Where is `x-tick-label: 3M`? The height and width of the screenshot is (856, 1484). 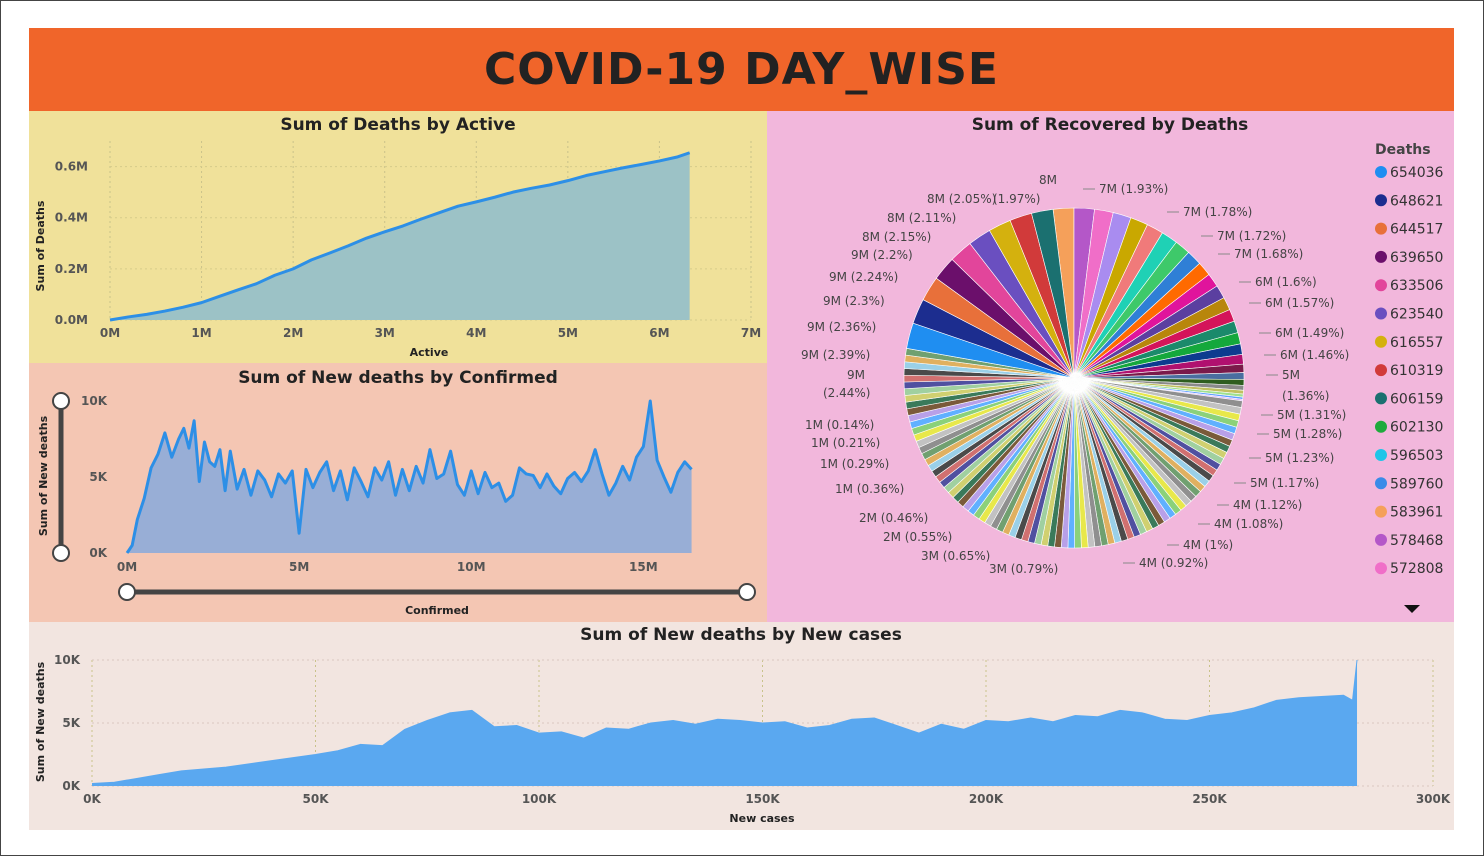
x-tick-label: 3M is located at coordinates (385, 333).